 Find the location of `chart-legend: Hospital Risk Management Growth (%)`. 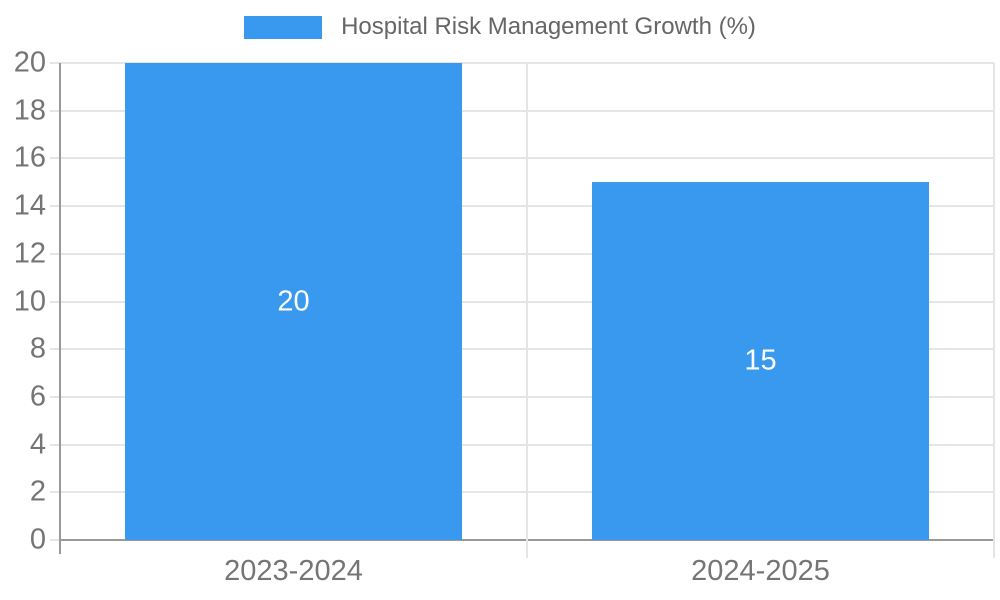

chart-legend: Hospital Risk Management Growth (%) is located at coordinates (500, 27).